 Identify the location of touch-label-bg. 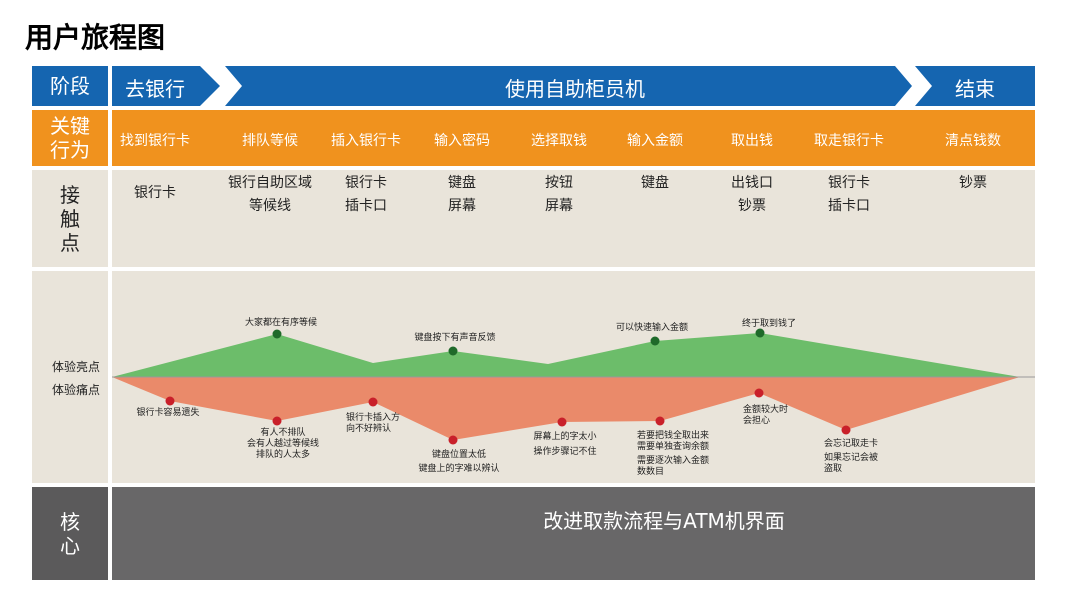
(70, 218).